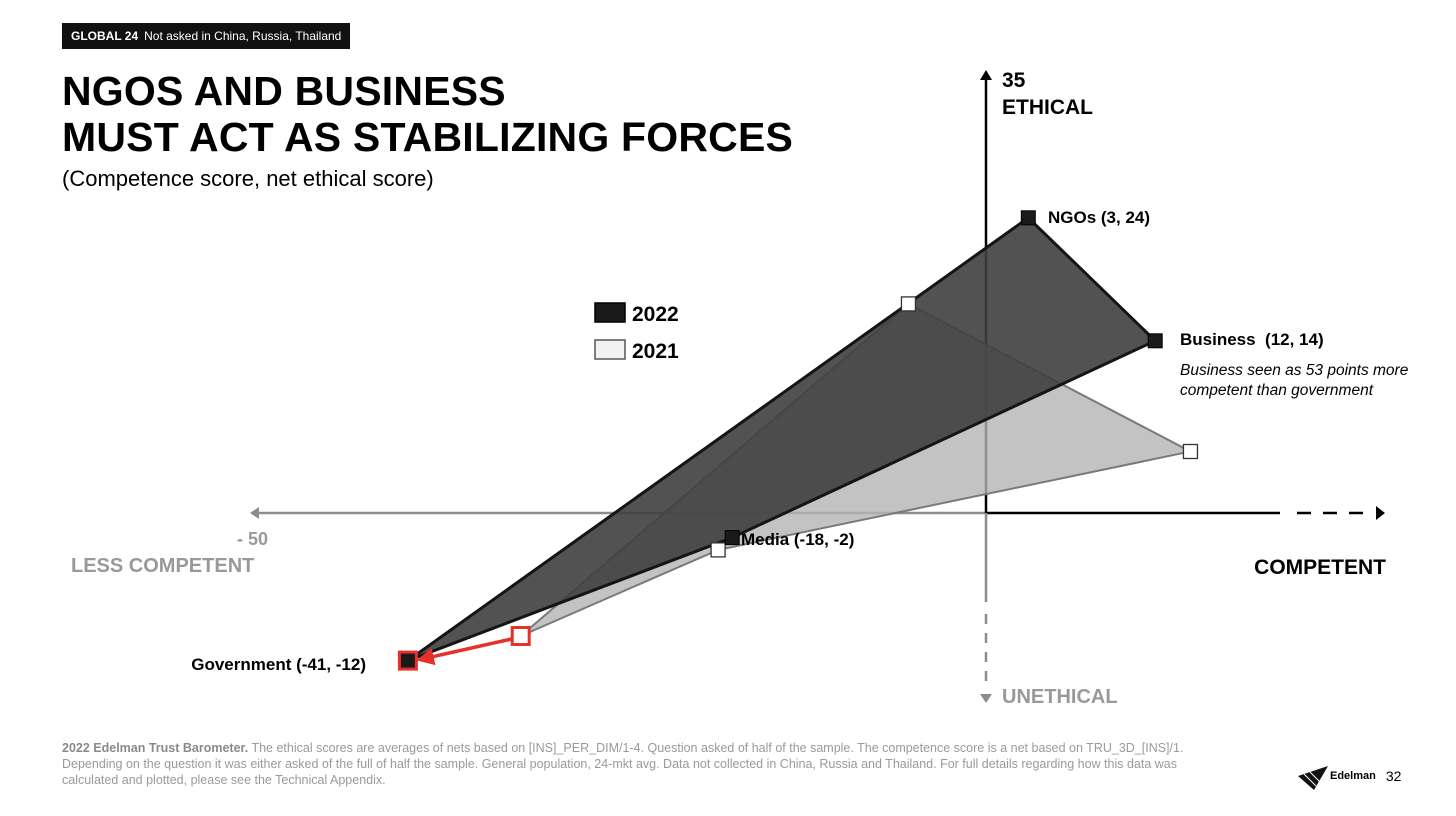  Describe the element at coordinates (732, 538) in the screenshot. I see `marker-2022-media` at that location.